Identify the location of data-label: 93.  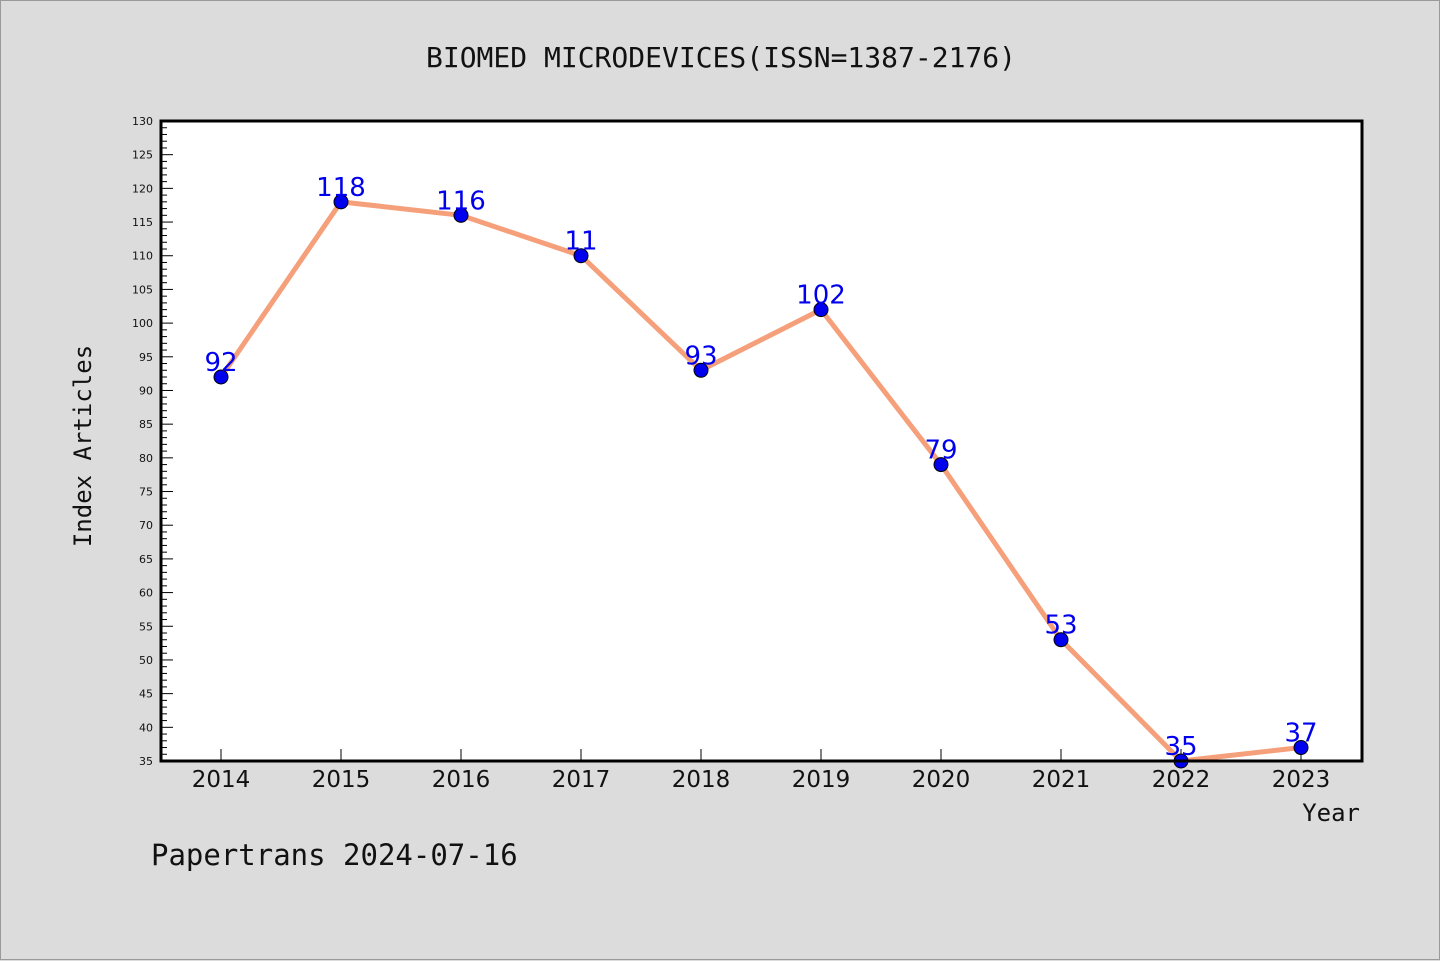
(700, 356).